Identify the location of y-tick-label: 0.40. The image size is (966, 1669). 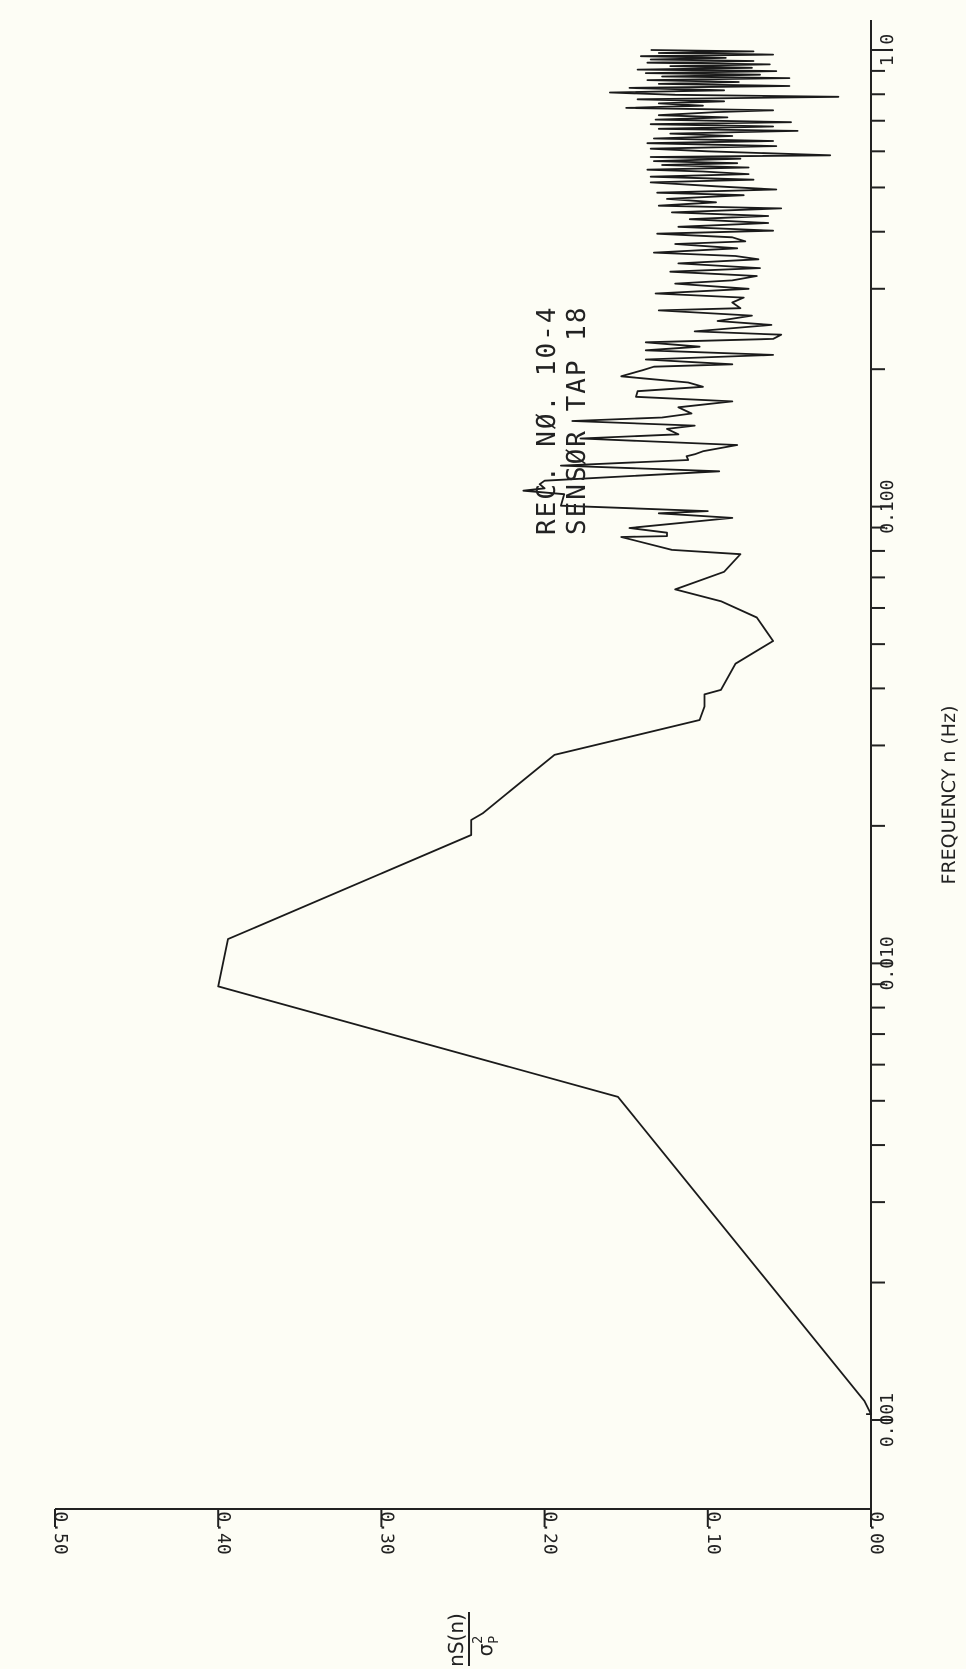
(223, 1532).